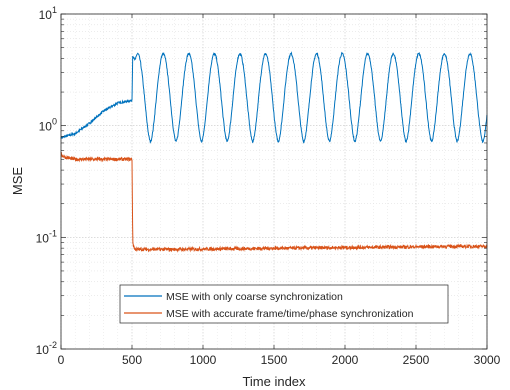 The width and height of the screenshot is (510, 390). What do you see at coordinates (416, 360) in the screenshot?
I see `x-tick-label: 2500` at bounding box center [416, 360].